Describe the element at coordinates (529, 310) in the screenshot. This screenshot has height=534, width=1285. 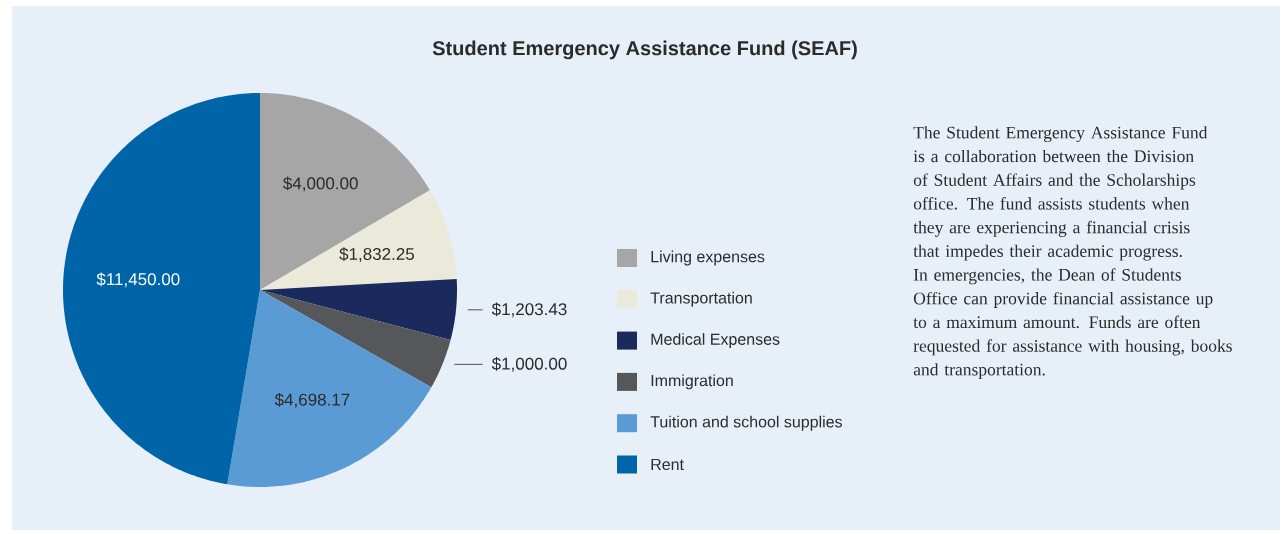
I see `data-label: $1,203.43` at that location.